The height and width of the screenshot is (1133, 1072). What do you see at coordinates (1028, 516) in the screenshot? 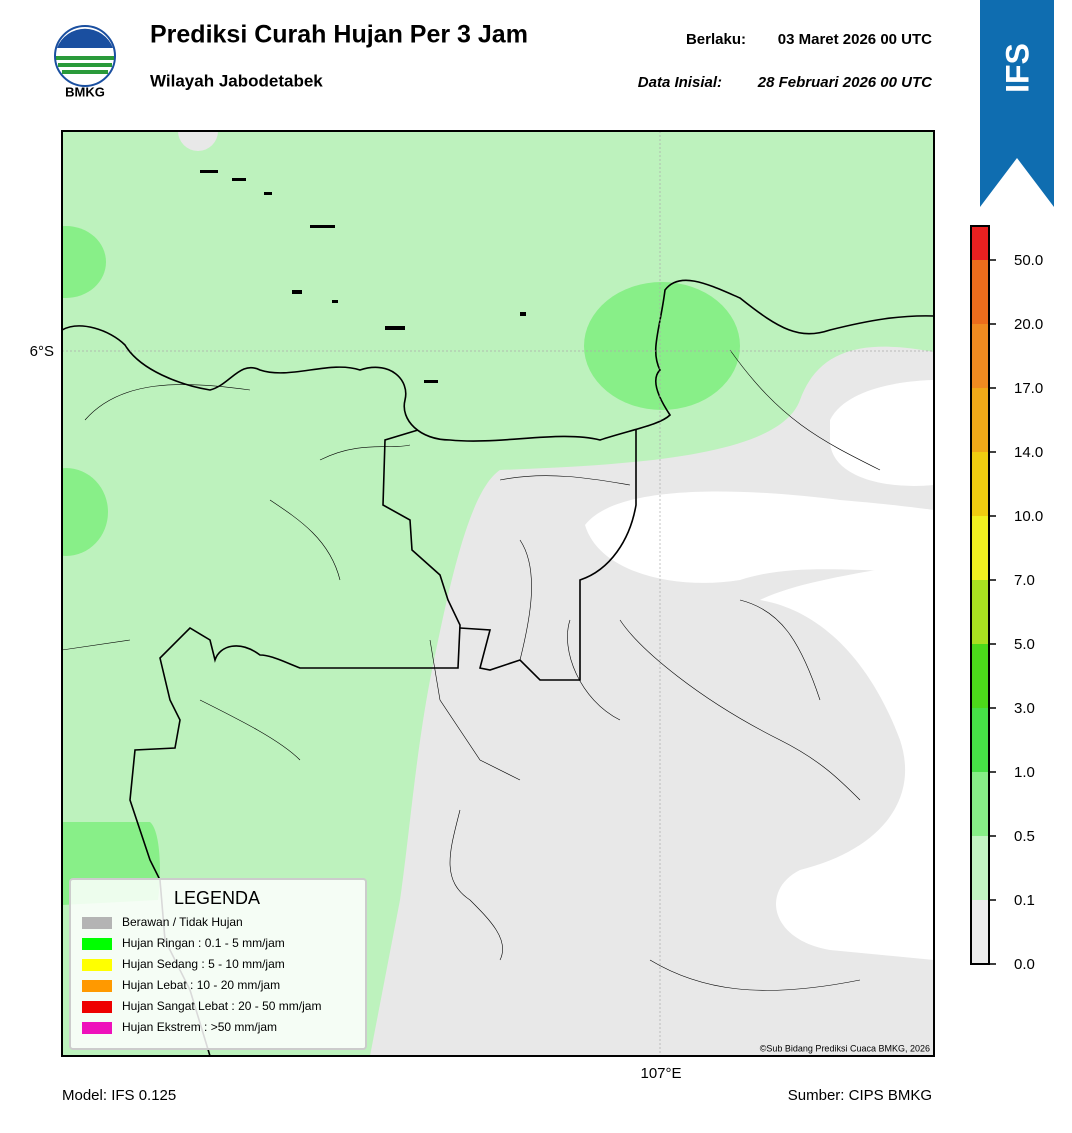
I see `colorbar-tick-label: 10.0` at bounding box center [1028, 516].